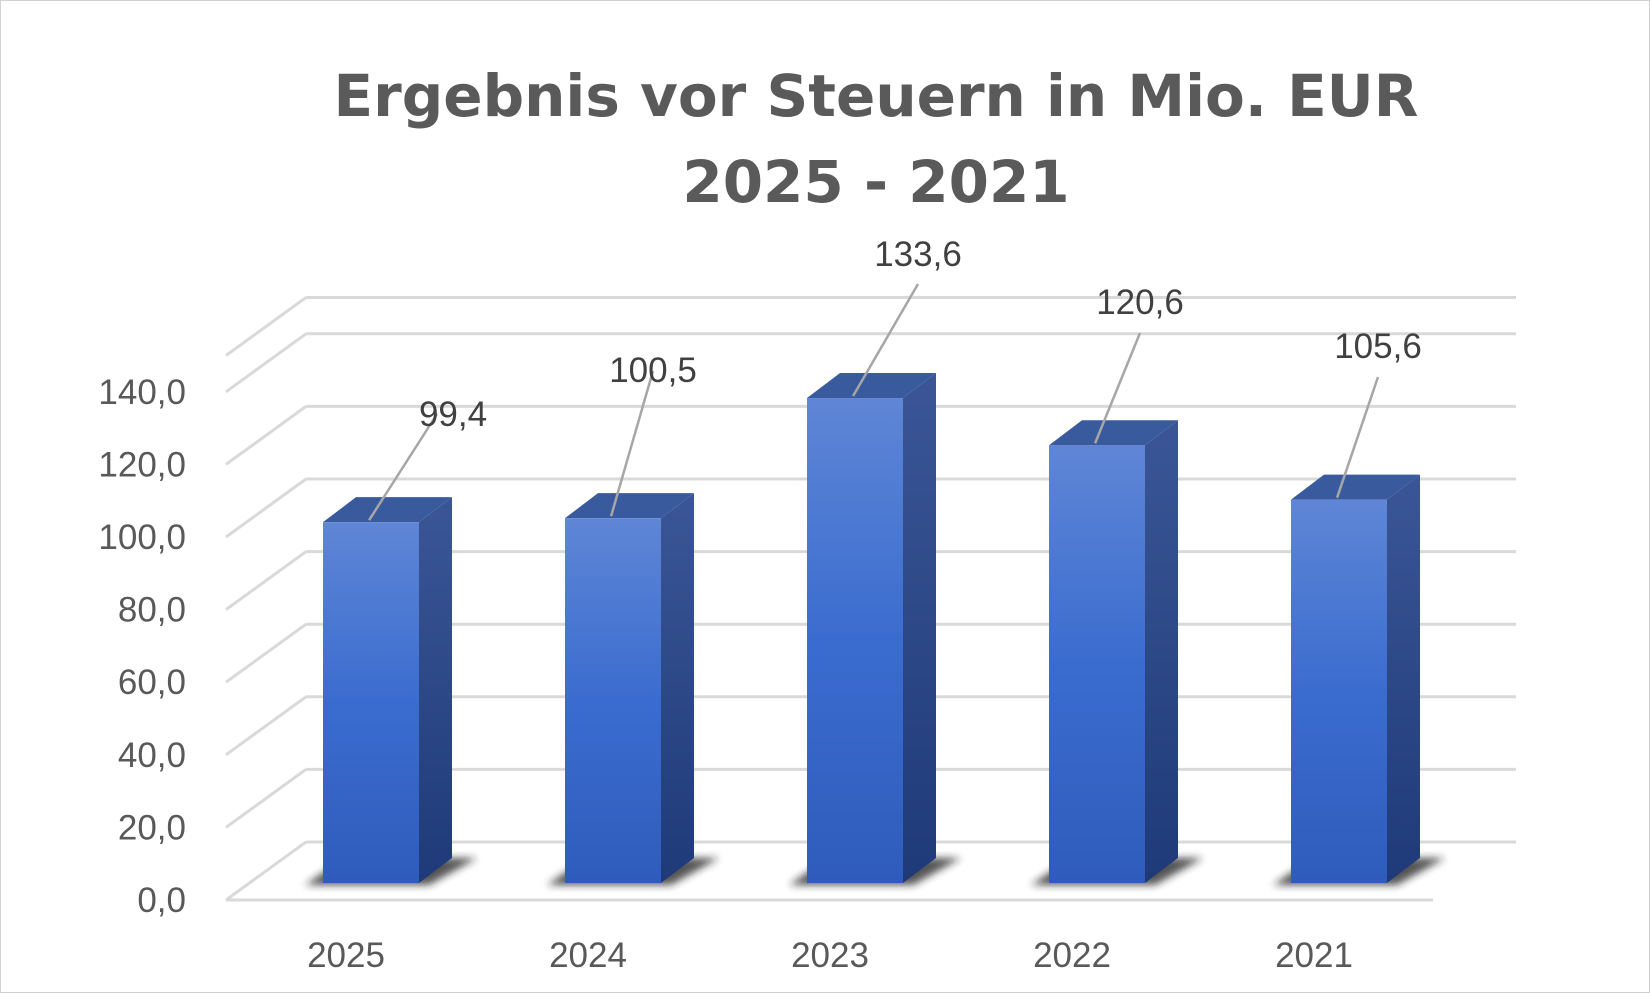 This screenshot has height=994, width=1650. What do you see at coordinates (830, 955) in the screenshot?
I see `x-tick-label: 2023` at bounding box center [830, 955].